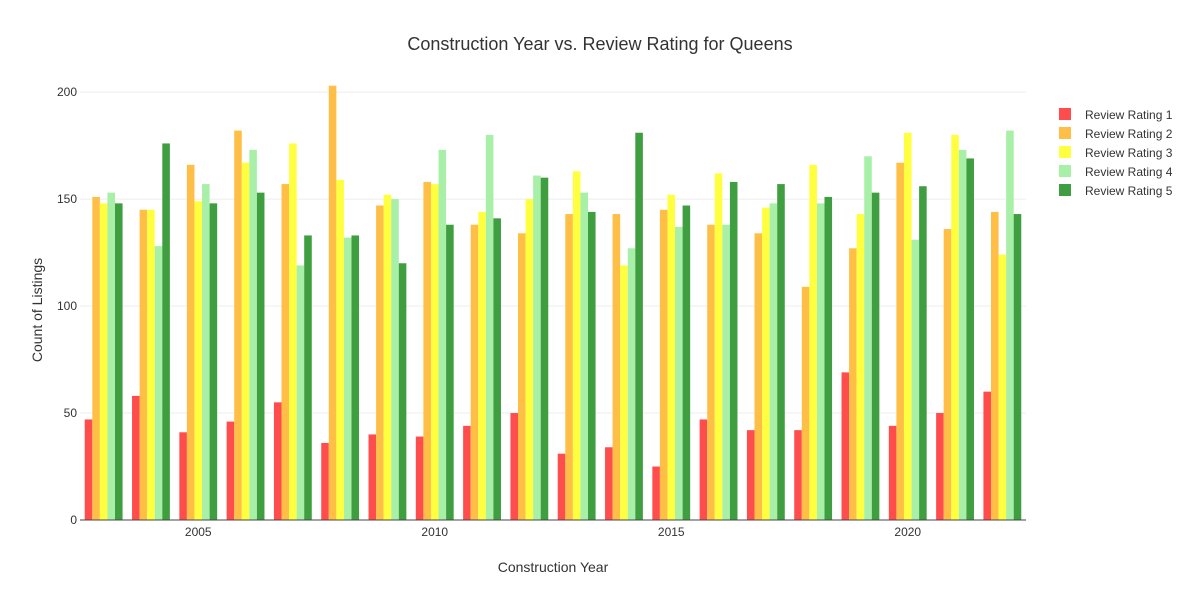 The image size is (1200, 600). Describe the element at coordinates (892, 472) in the screenshot. I see `bar-review-rating-1-2020` at that location.